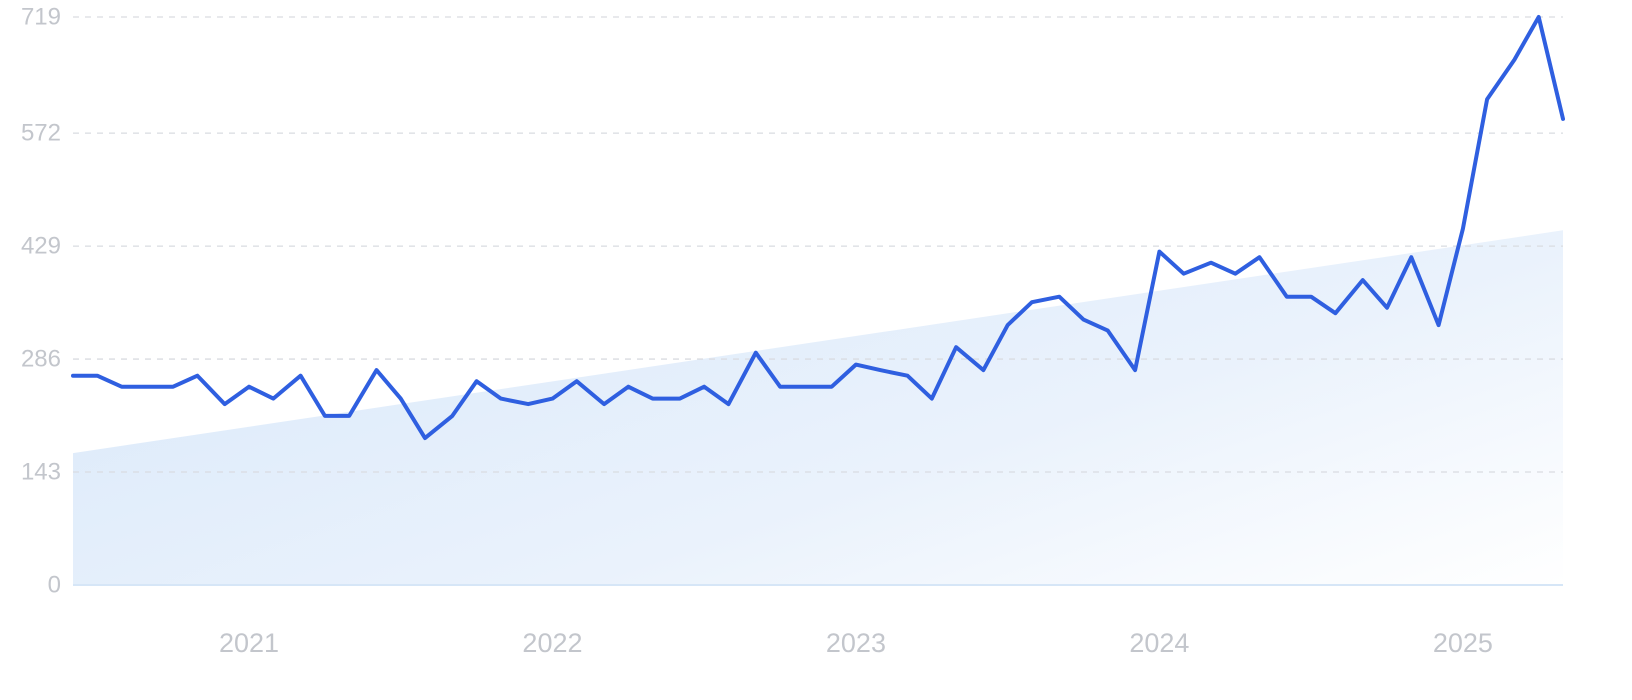 This screenshot has height=700, width=1632. I want to click on y-tick-label: 429, so click(41, 246).